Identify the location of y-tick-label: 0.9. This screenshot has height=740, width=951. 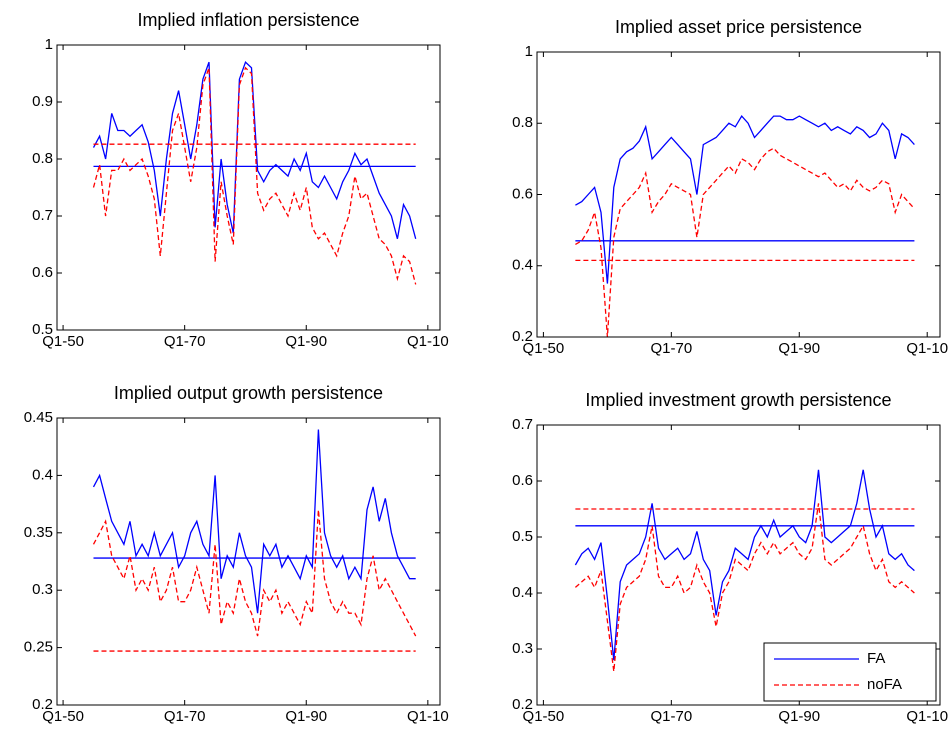
(42, 101).